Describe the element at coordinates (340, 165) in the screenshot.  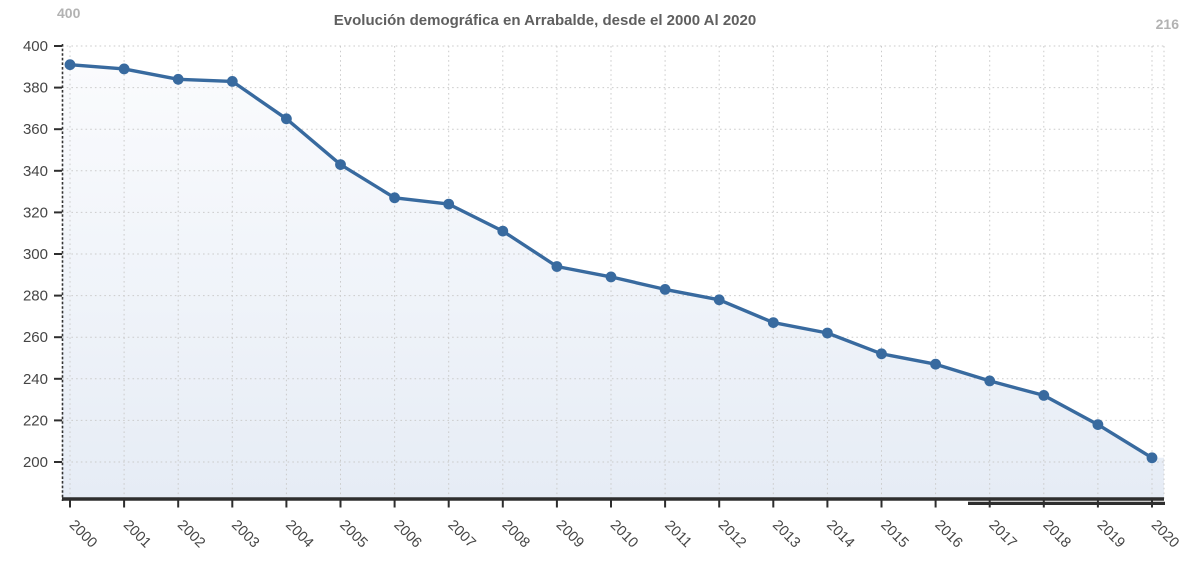
I see `data-point-2005` at that location.